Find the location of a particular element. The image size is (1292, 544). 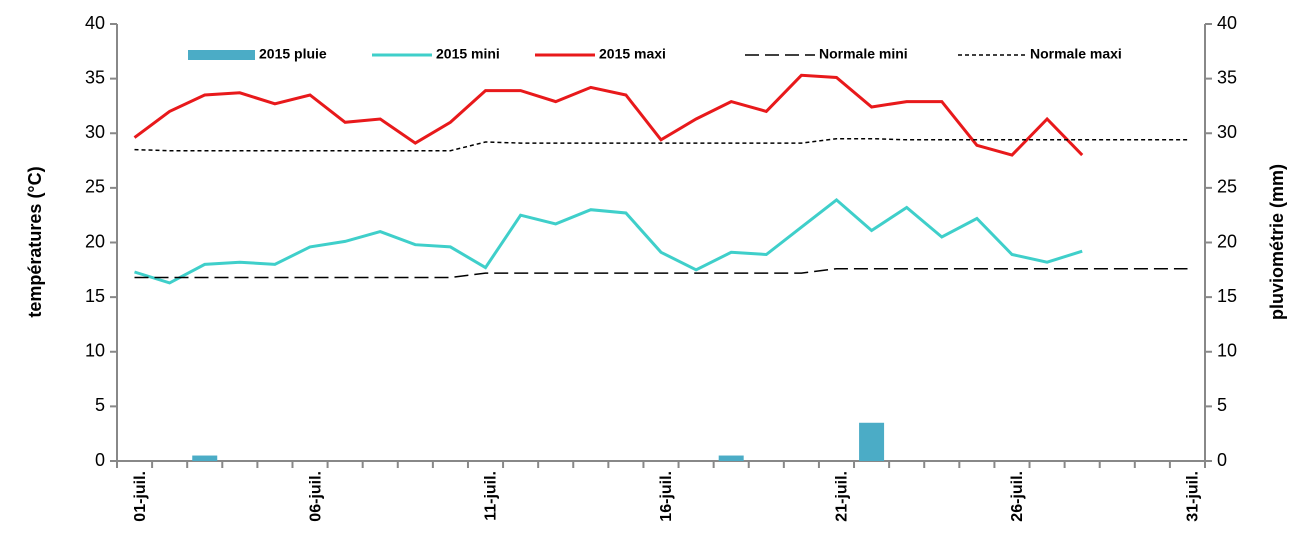

y2-tick-label: 30 is located at coordinates (1227, 132).